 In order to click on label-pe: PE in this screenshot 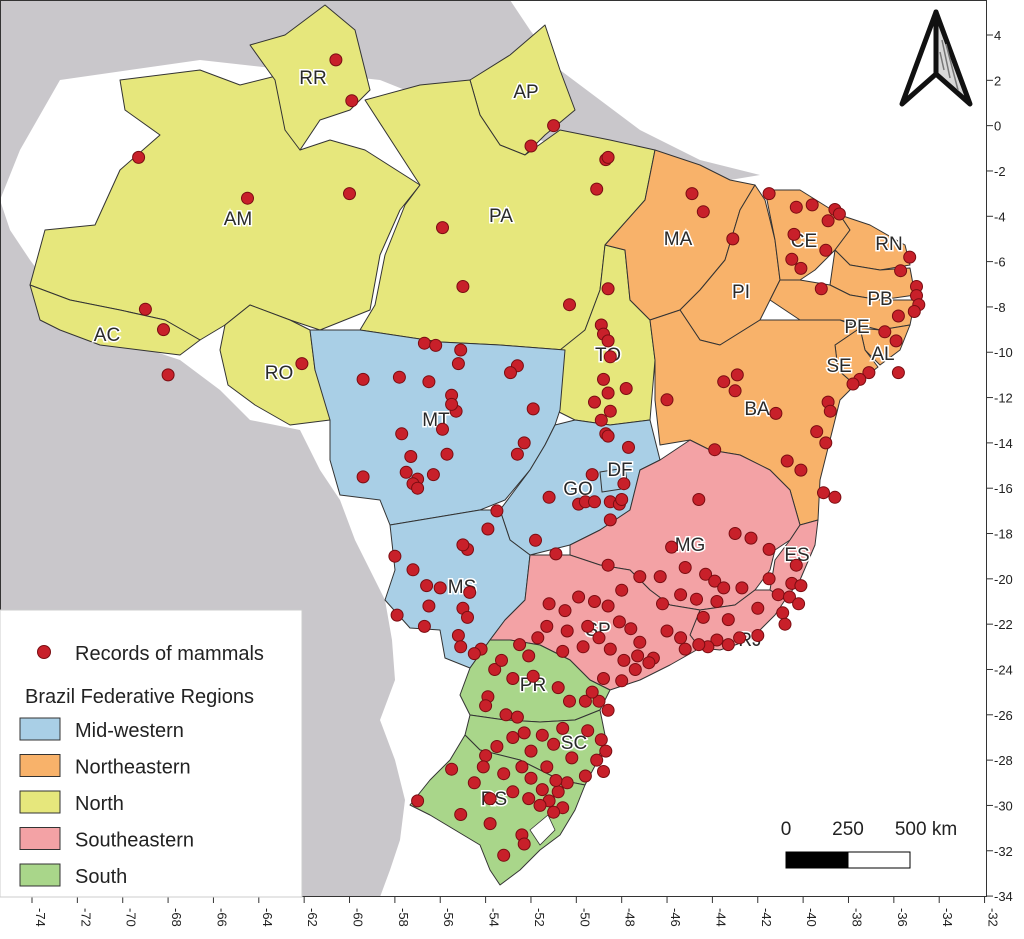, I will do `click(856, 327)`.